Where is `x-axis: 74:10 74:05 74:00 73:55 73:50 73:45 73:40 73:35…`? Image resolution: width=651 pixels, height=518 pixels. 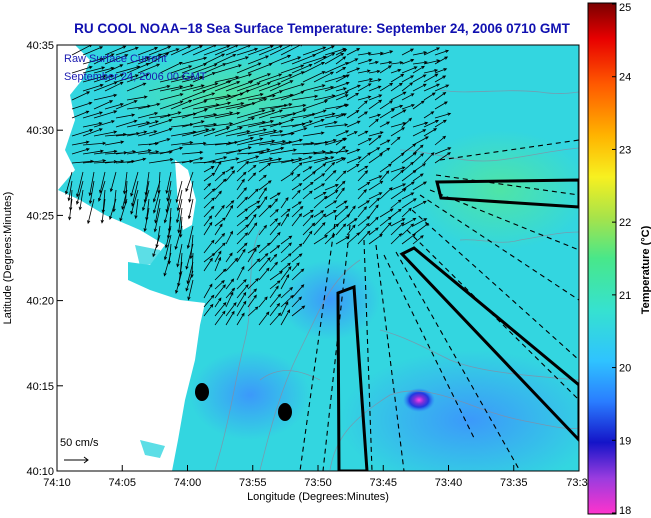 x-axis: 74:10 74:05 74:00 73:55 73:50 73:45 73:40 73:35… is located at coordinates (315, 477).